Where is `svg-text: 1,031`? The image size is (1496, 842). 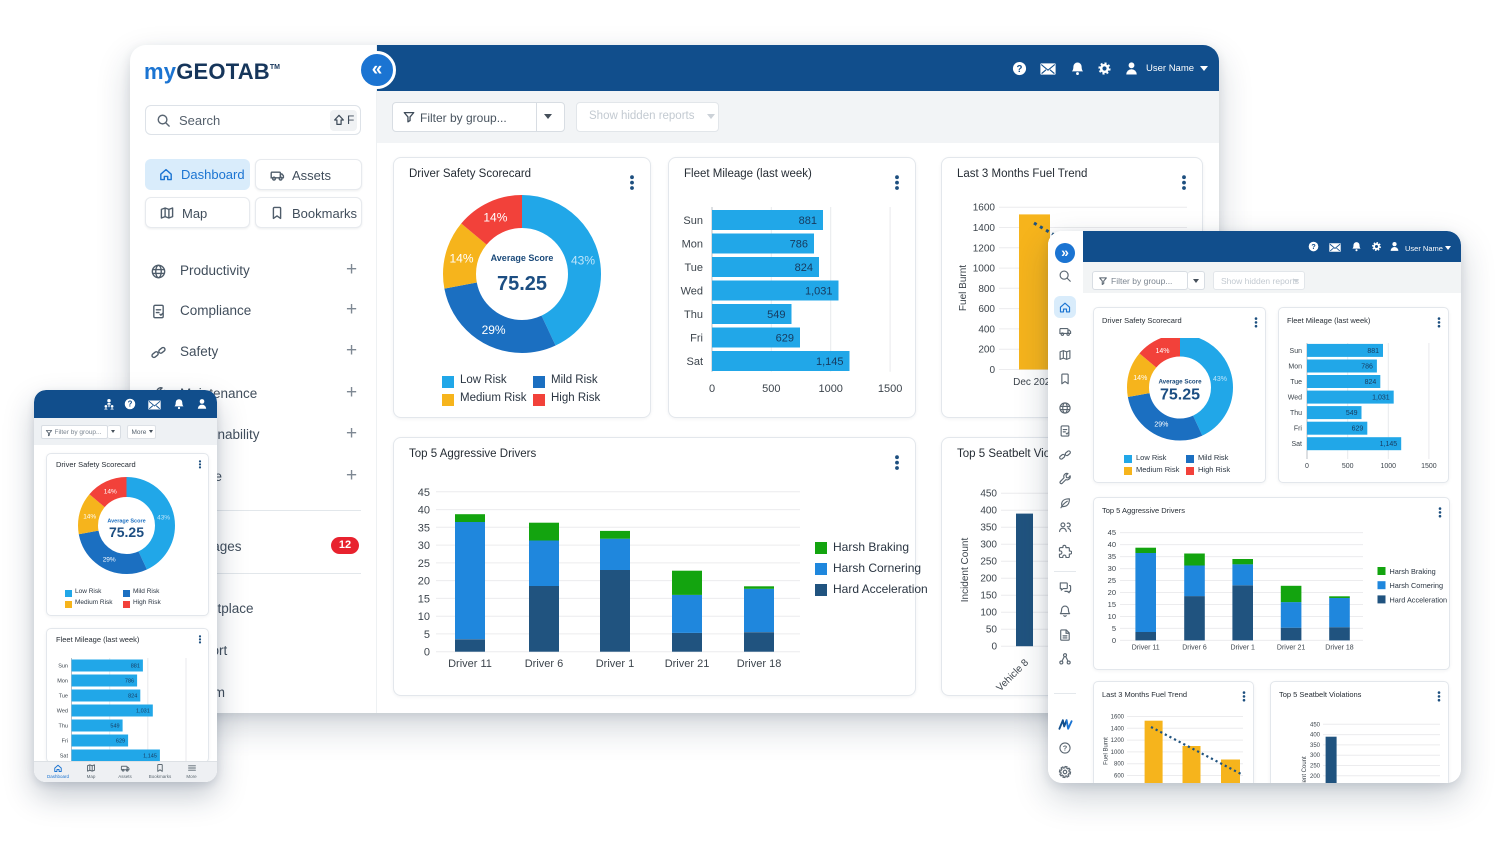
svg-text: 1,031 is located at coordinates (819, 292).